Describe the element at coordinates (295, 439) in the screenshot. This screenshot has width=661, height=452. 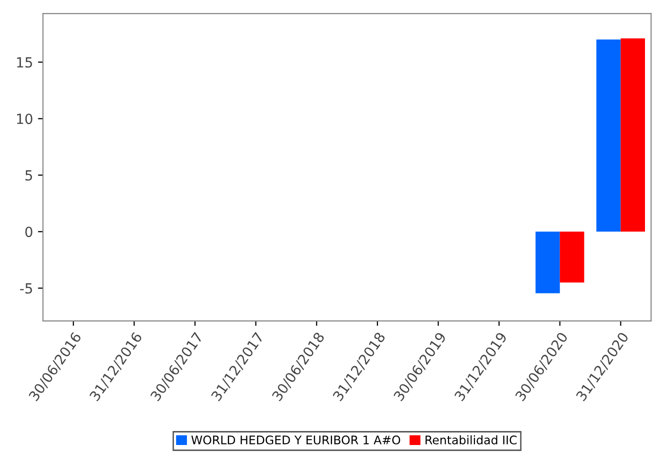
I see `legend-label: WORLD HEDGED Y EURIBOR 1 A#O` at that location.